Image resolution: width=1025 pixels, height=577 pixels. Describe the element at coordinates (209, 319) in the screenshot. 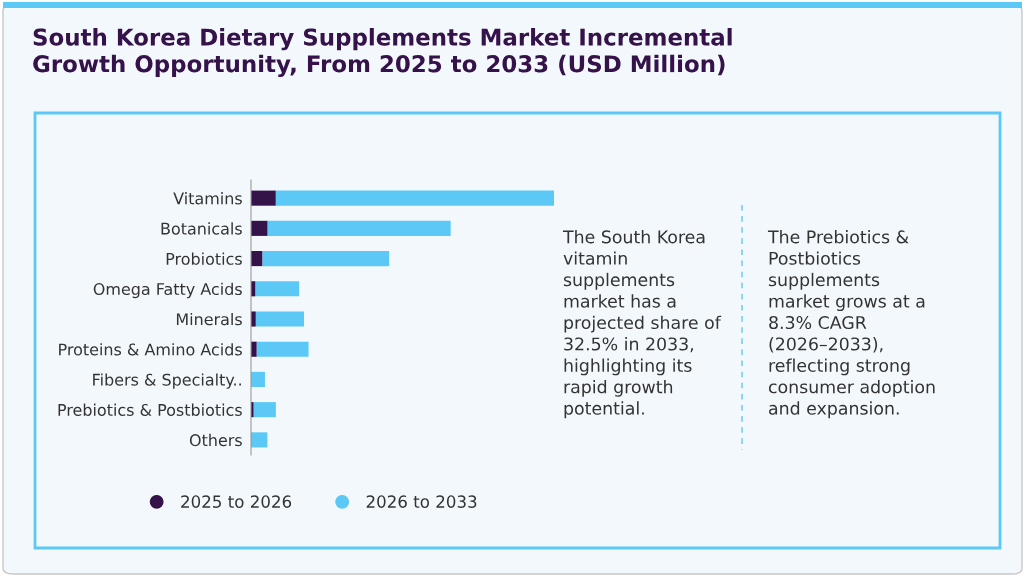

I see `y-tick-label: Minerals` at that location.